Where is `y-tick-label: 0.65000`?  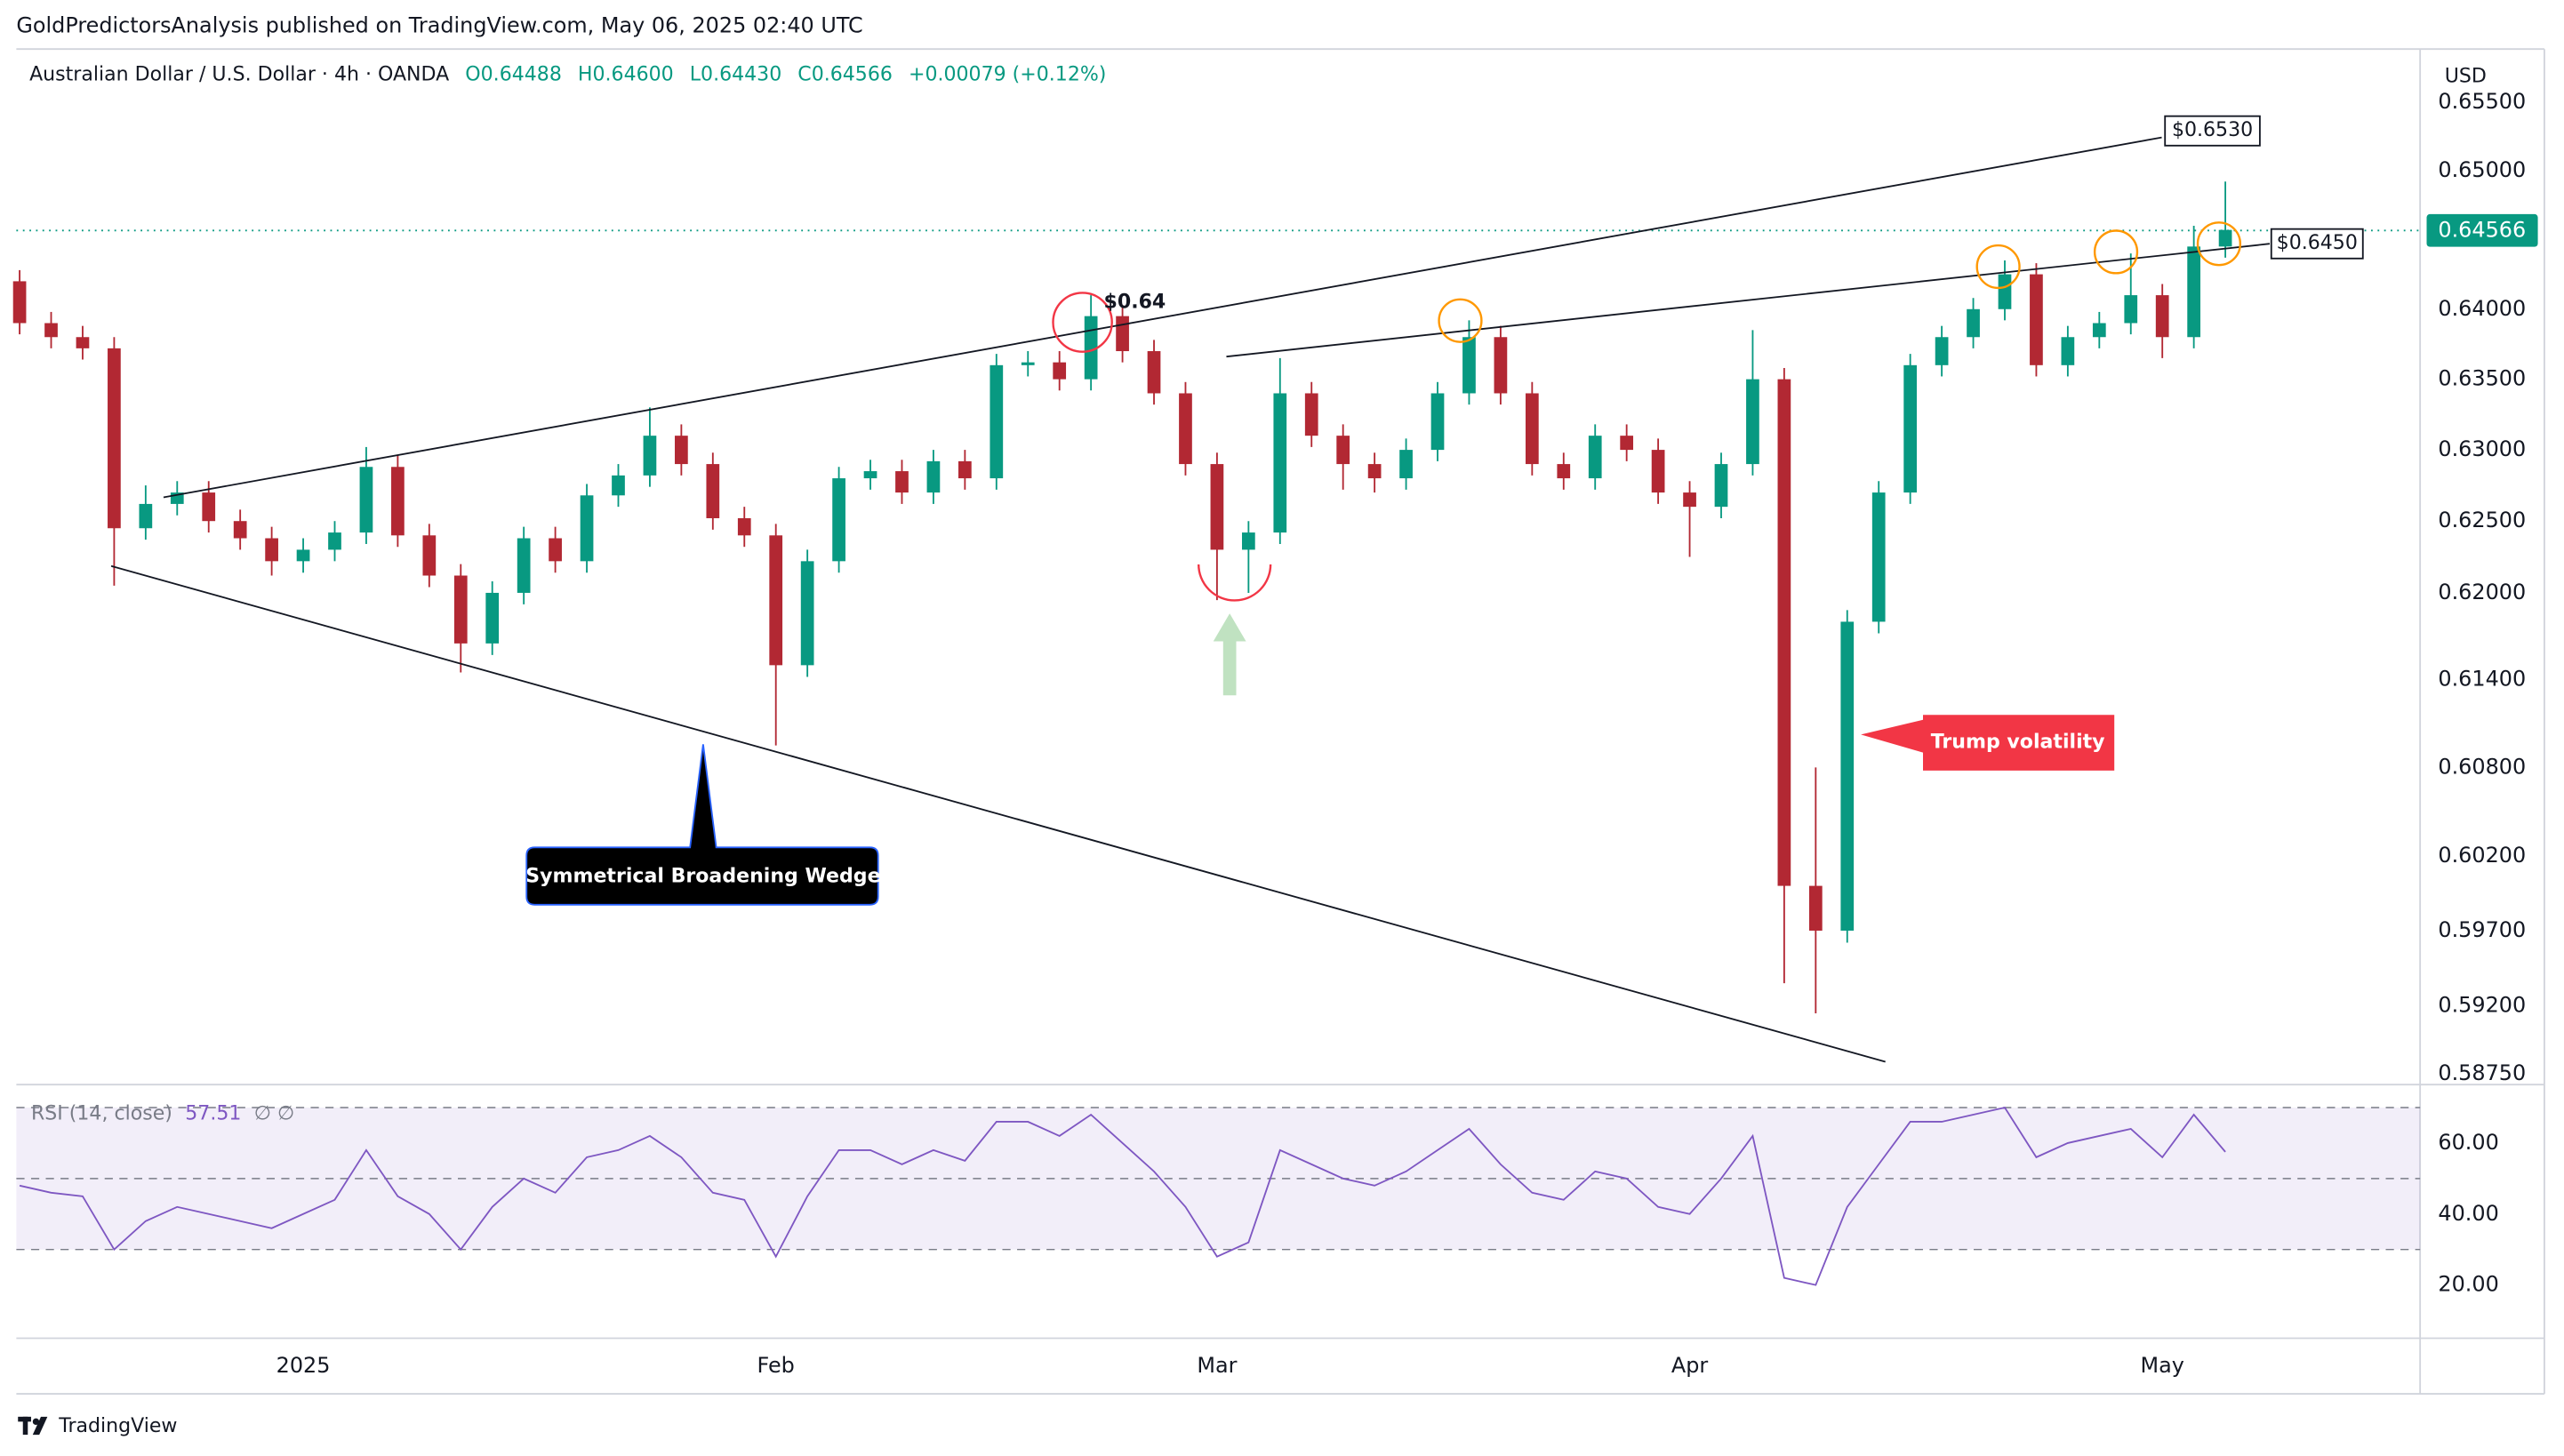
y-tick-label: 0.65000 is located at coordinates (2482, 169).